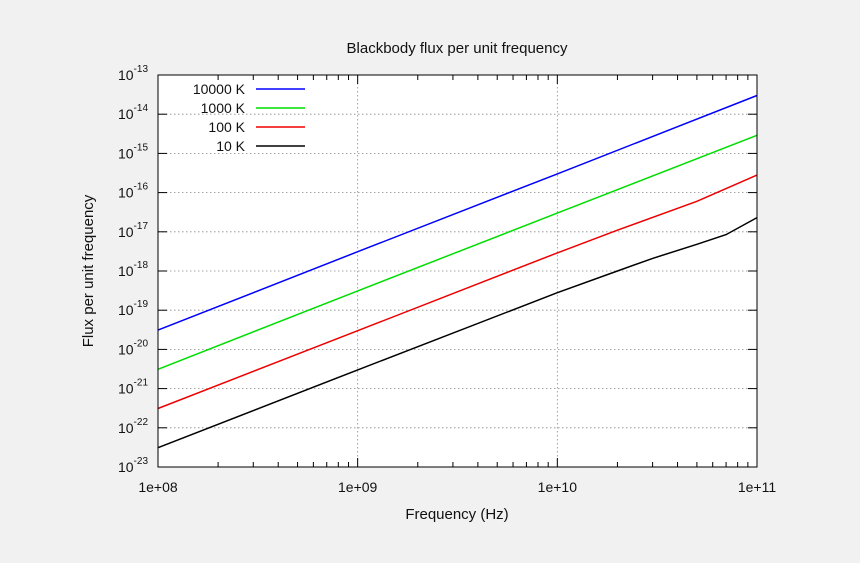  I want to click on y-tick-label: 10-17, so click(133, 230).